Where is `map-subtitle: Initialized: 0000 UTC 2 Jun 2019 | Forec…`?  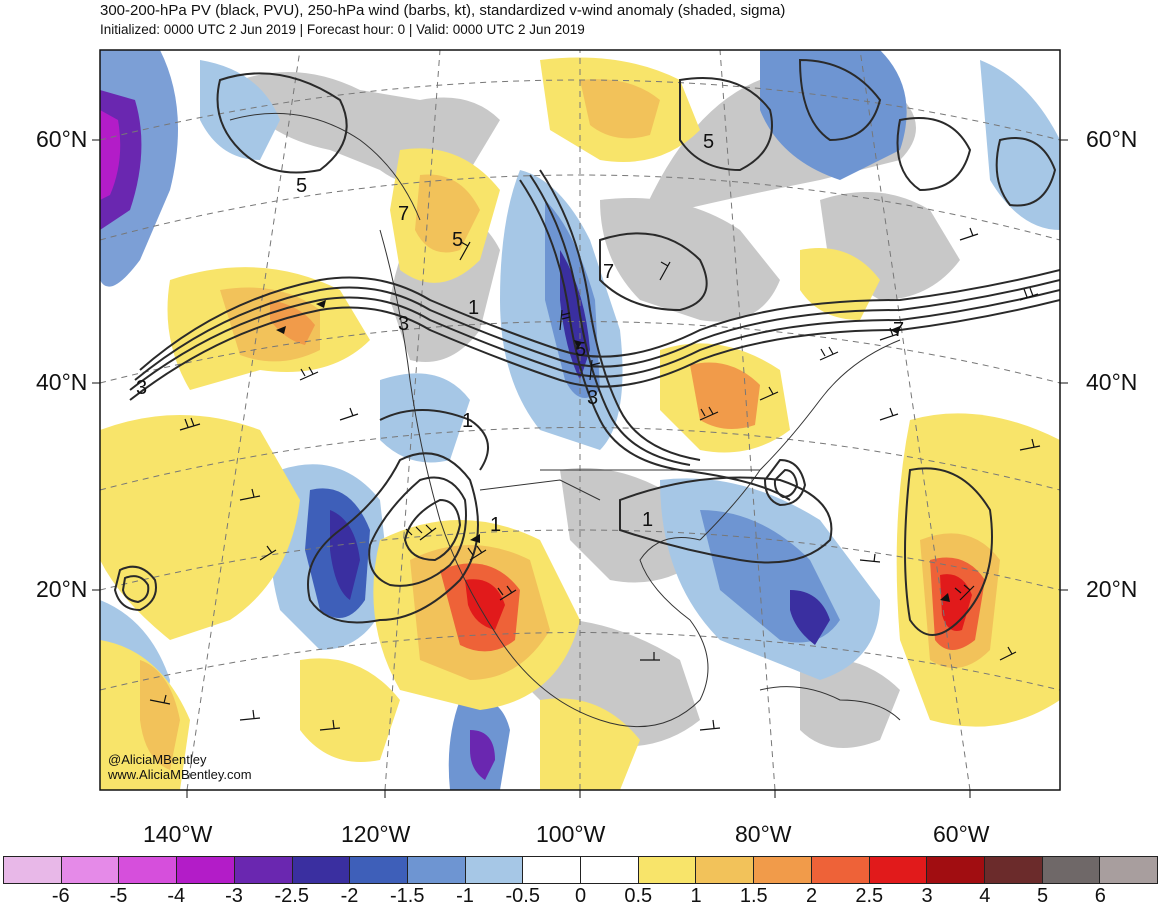
map-subtitle: Initialized: 0000 UTC 2 Jun 2019 | Forec… is located at coordinates (342, 29).